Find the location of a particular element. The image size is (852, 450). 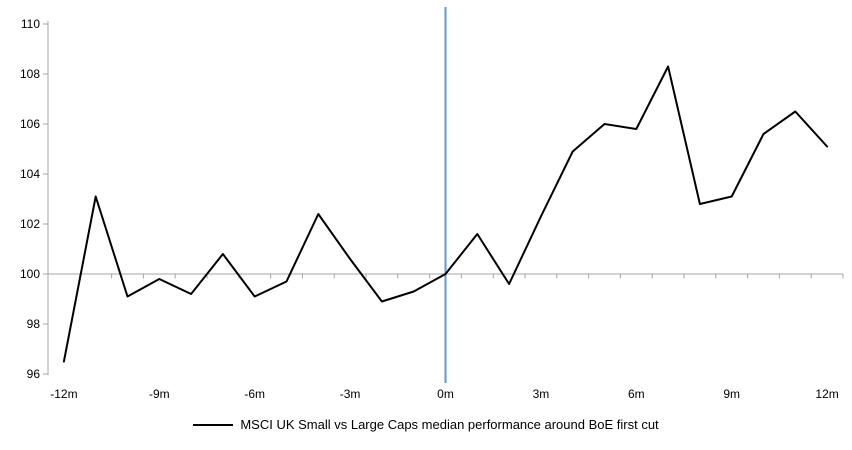

x-axis-label: 6m is located at coordinates (636, 394).